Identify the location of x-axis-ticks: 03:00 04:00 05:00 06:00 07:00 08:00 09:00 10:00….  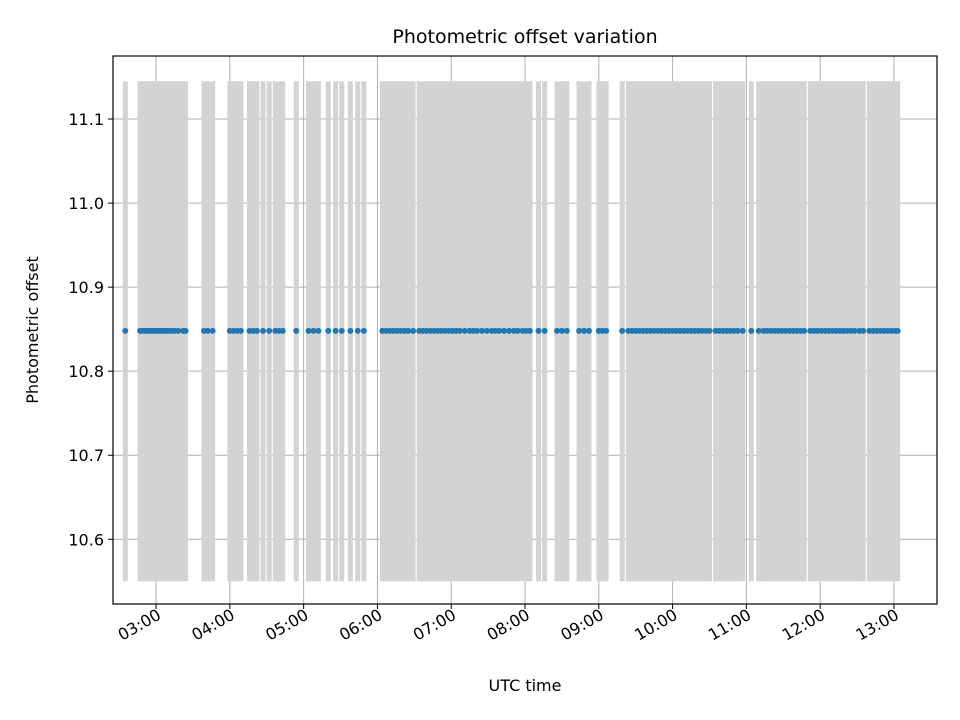
(508, 624).